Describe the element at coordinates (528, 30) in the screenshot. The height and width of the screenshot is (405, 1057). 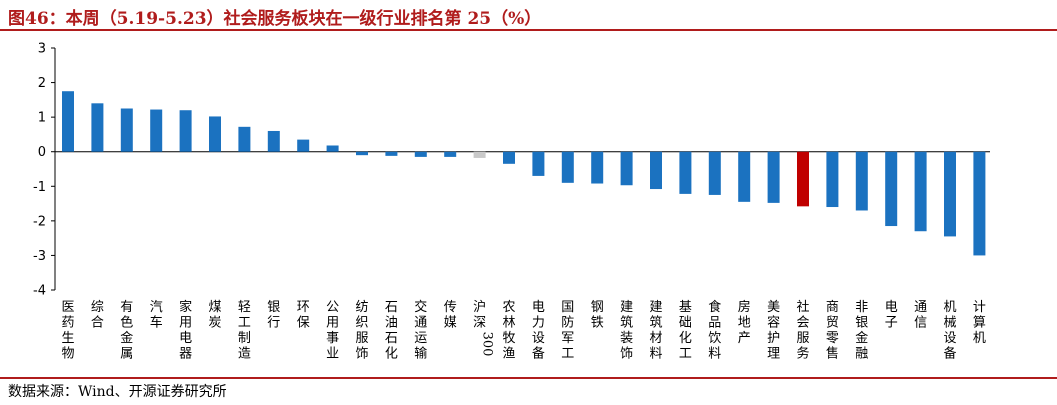
I see `title-rule` at that location.